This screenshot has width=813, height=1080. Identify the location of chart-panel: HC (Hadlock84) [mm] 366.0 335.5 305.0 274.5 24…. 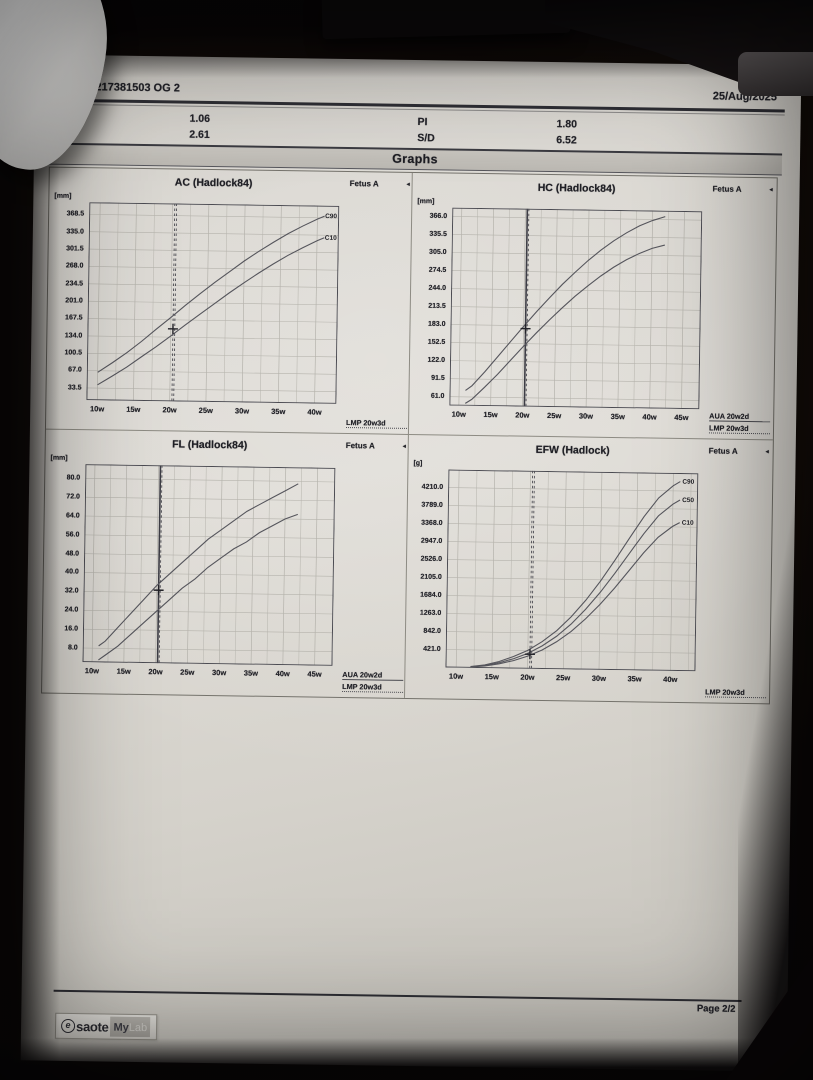
(592, 306).